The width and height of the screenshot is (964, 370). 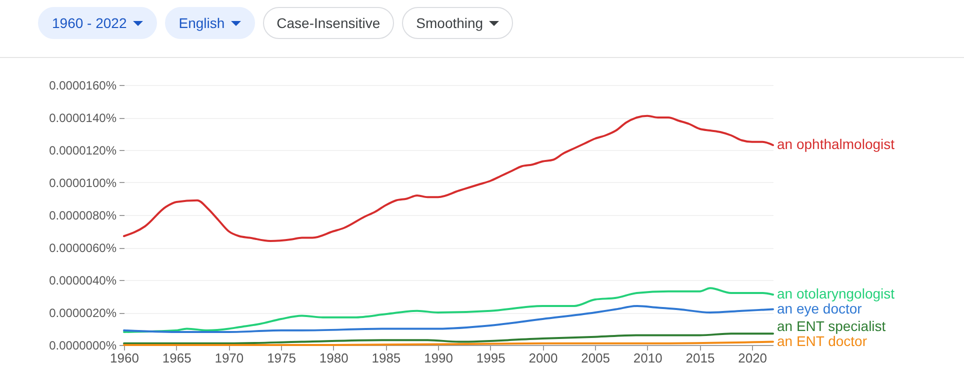 I want to click on y-tick-label: 0.0000160%, so click(x=83, y=85).